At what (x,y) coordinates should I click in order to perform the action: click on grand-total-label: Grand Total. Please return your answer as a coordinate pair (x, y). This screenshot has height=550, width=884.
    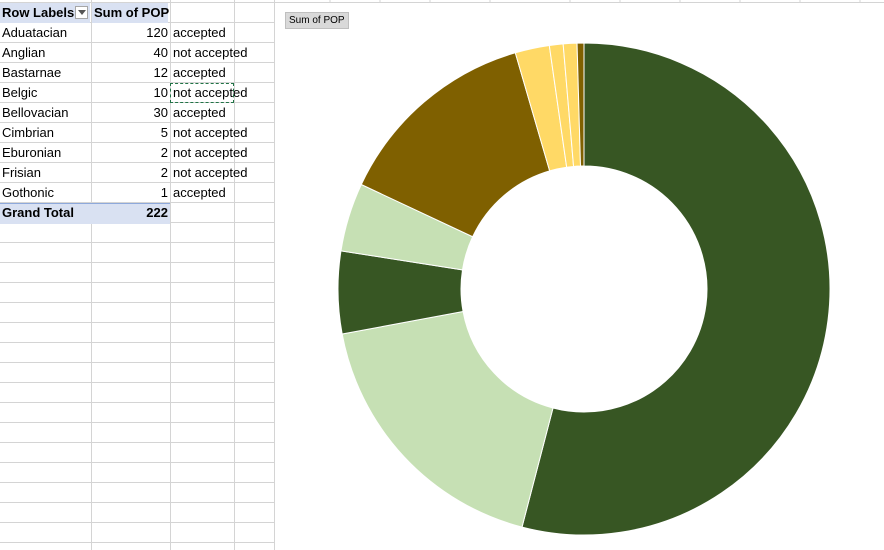
    Looking at the image, I should click on (38, 212).